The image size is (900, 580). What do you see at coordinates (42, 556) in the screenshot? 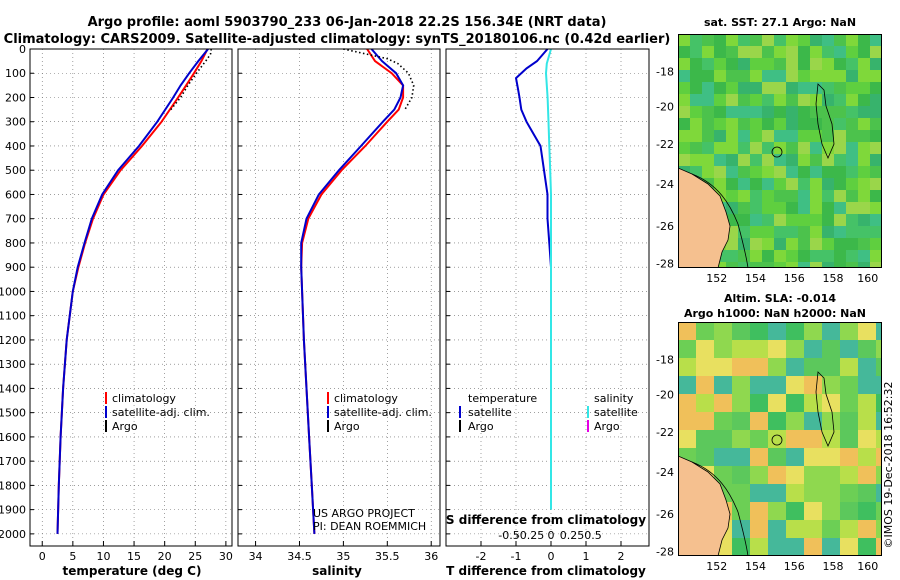
I see `temperature-x-tick-label: 0` at bounding box center [42, 556].